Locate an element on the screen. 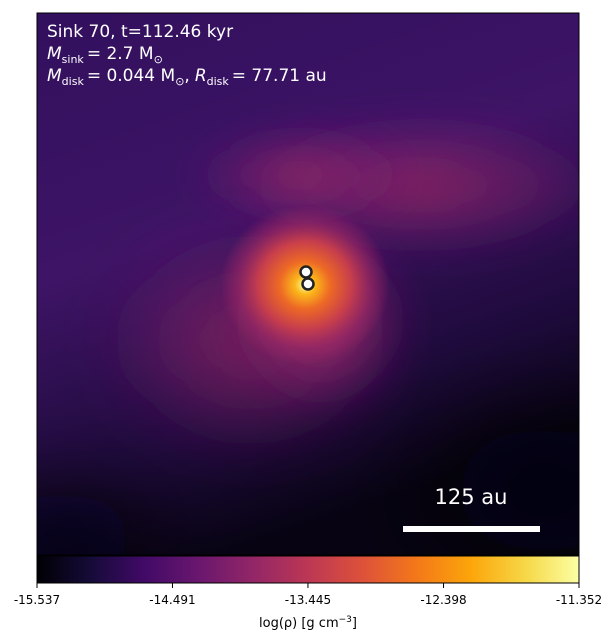 The width and height of the screenshot is (615, 644). sink-markers is located at coordinates (307, 278).